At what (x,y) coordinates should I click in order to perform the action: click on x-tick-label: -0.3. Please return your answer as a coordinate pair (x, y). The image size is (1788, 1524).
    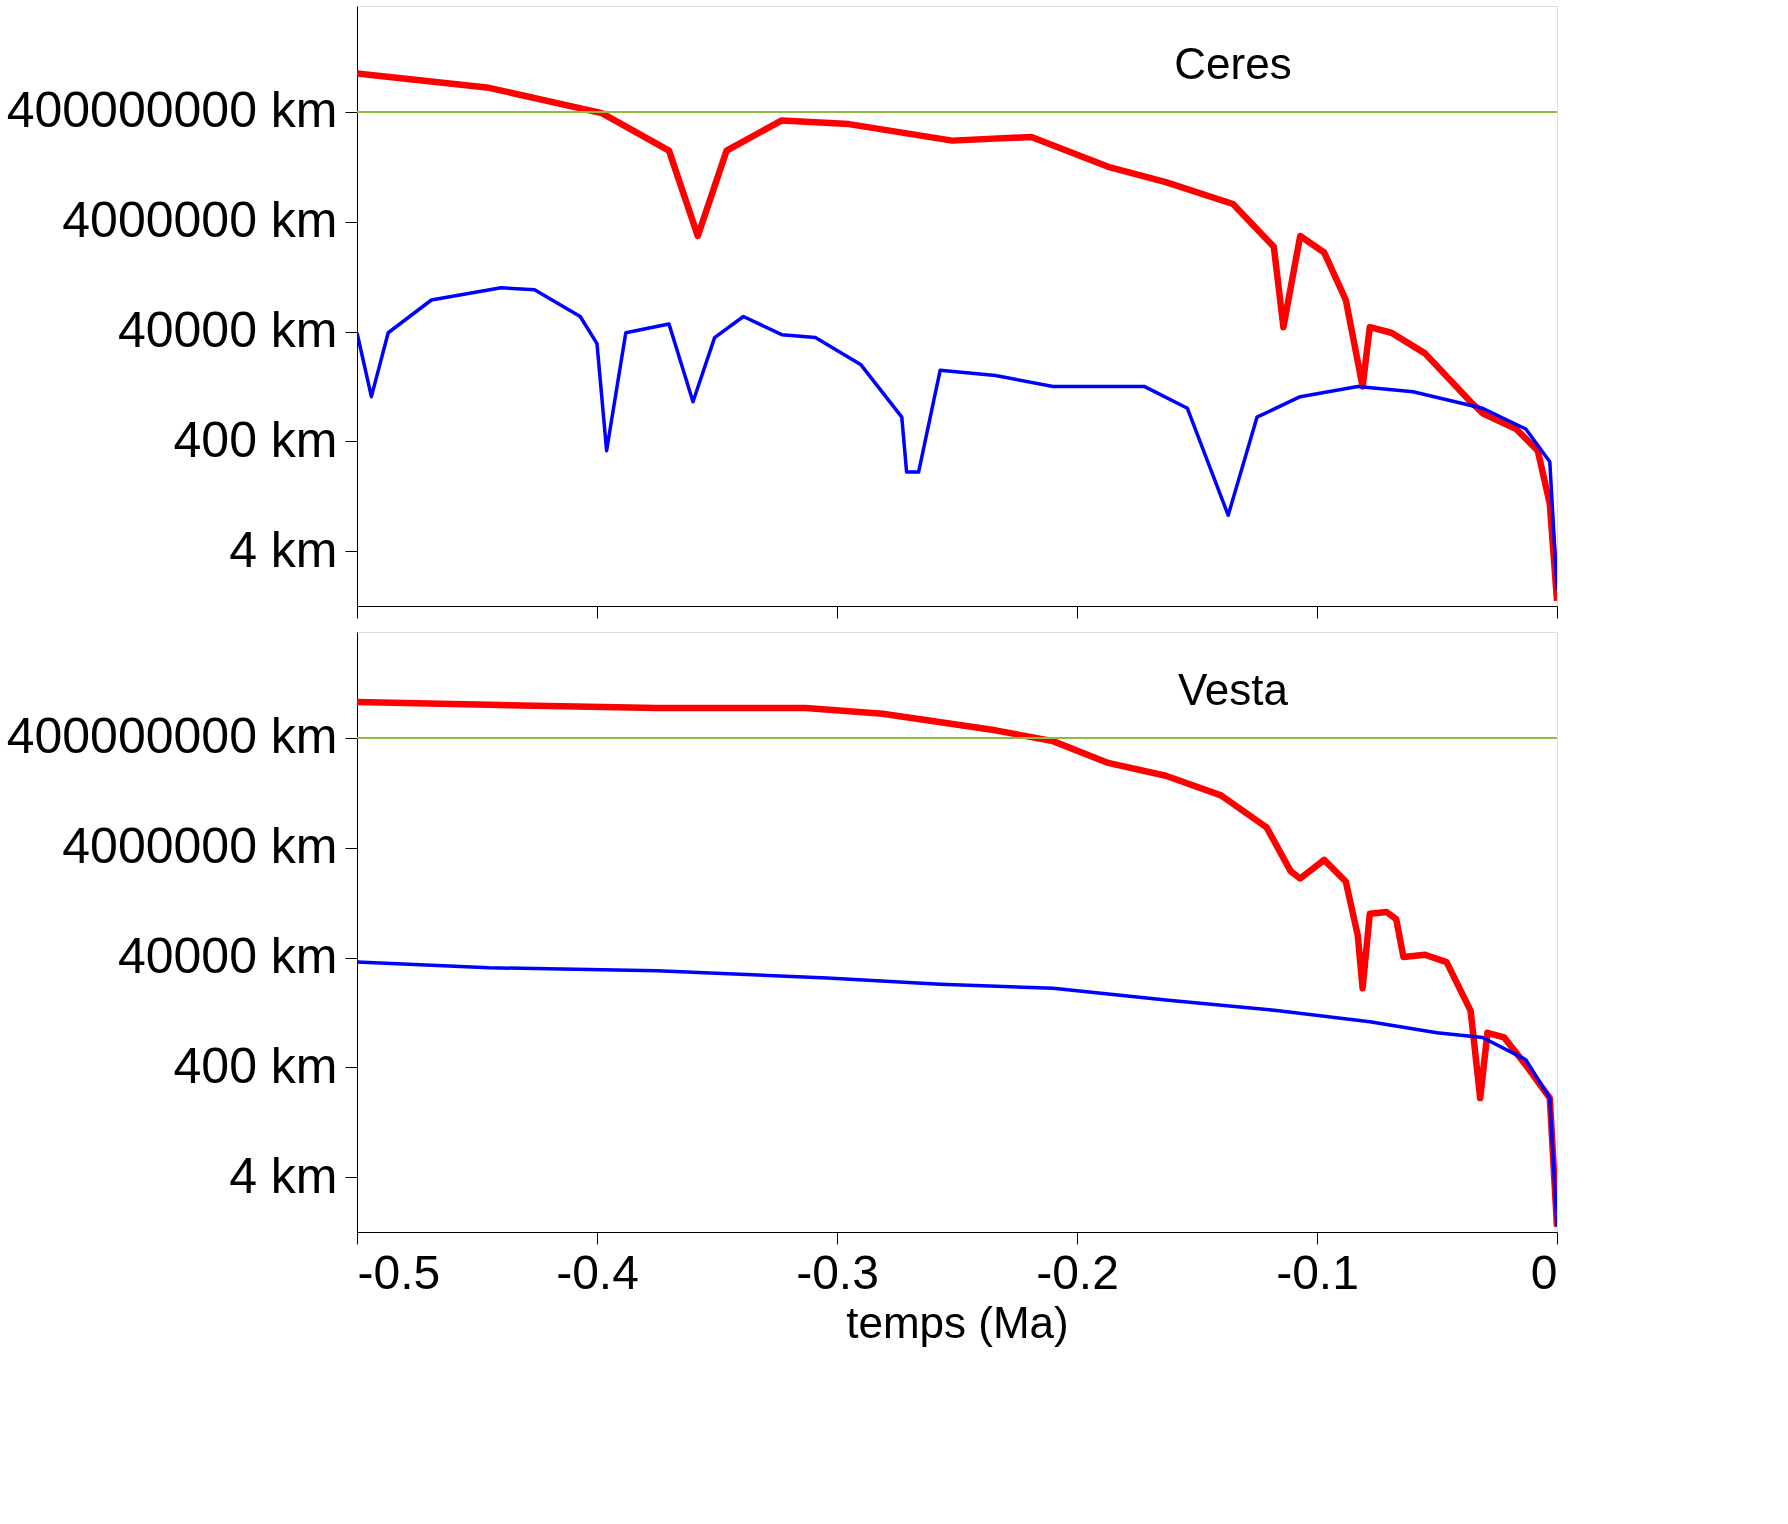
    Looking at the image, I should click on (837, 1272).